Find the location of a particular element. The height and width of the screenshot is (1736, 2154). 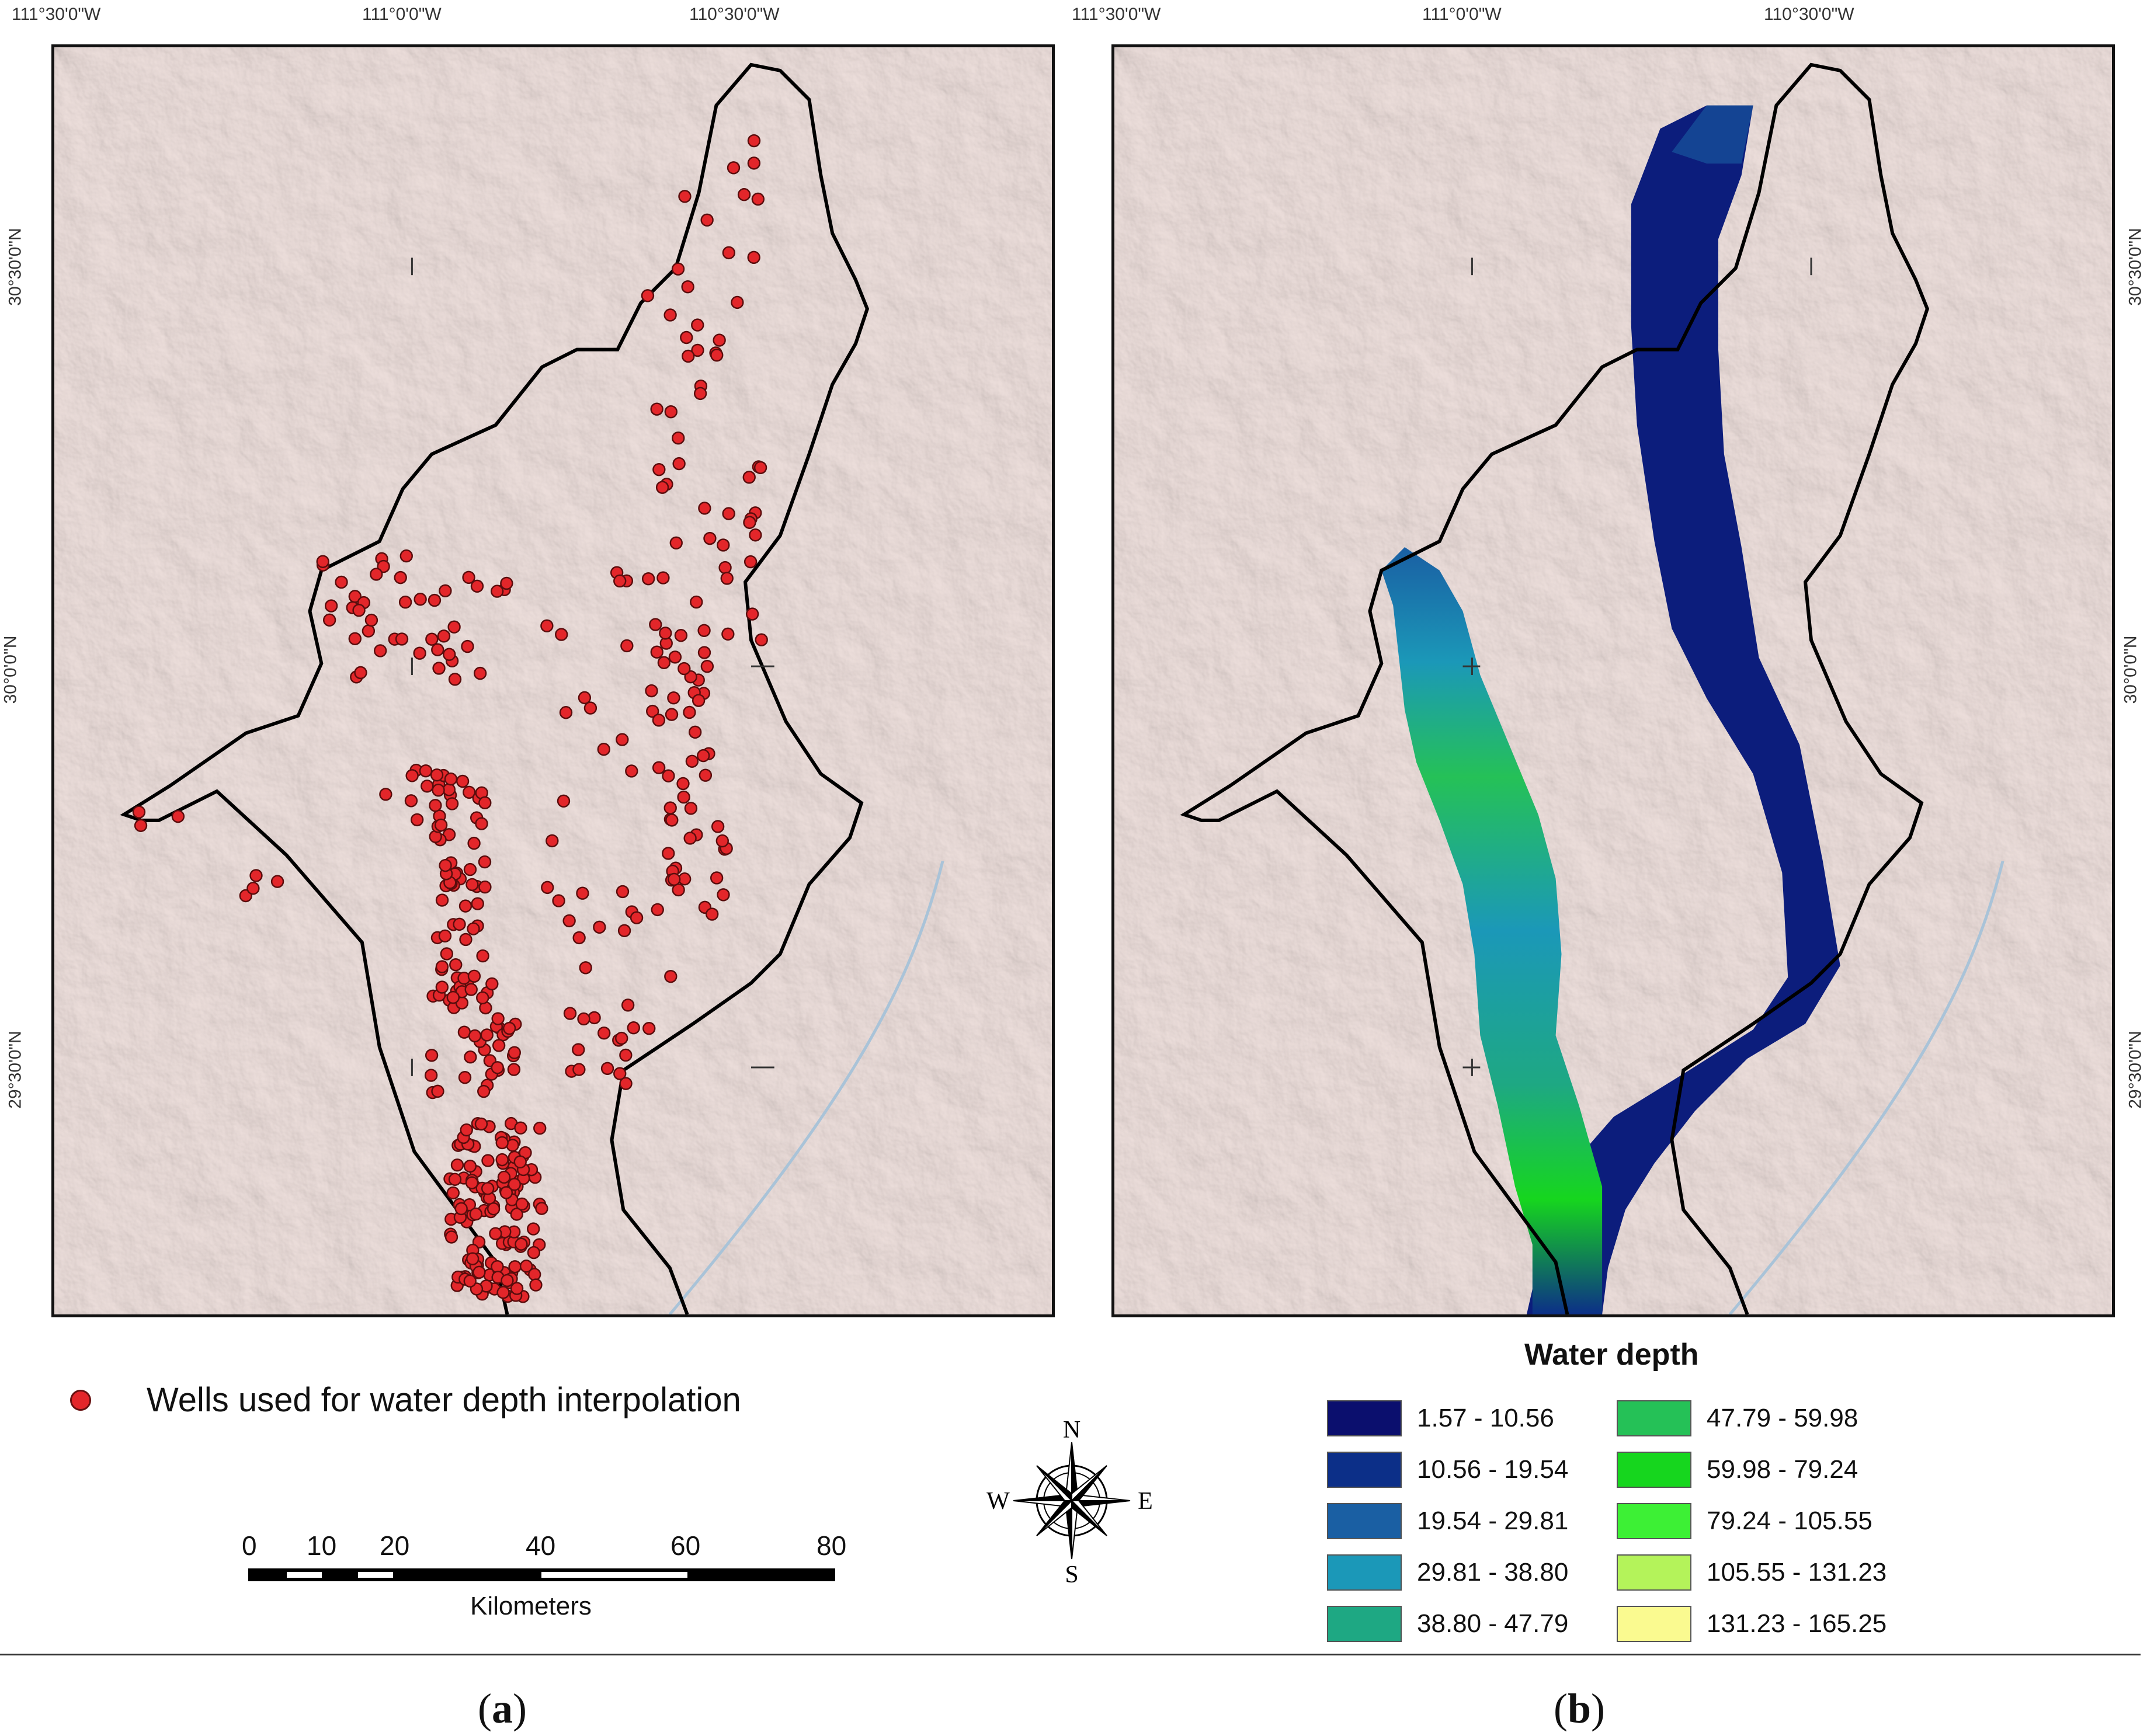

compass-rose-icon: N S E W is located at coordinates (1069, 1502).